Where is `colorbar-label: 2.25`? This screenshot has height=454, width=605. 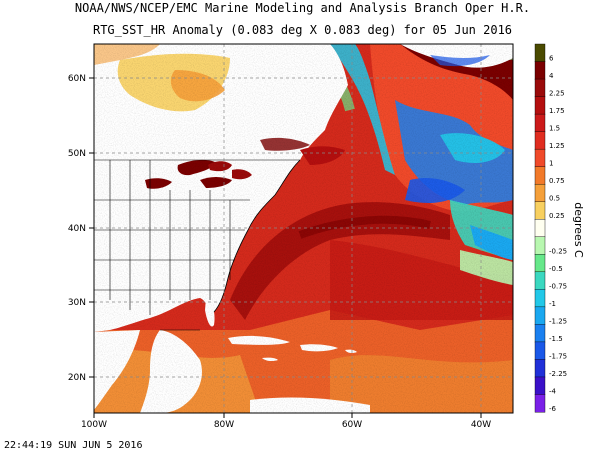 colorbar-label: 2.25 is located at coordinates (557, 94).